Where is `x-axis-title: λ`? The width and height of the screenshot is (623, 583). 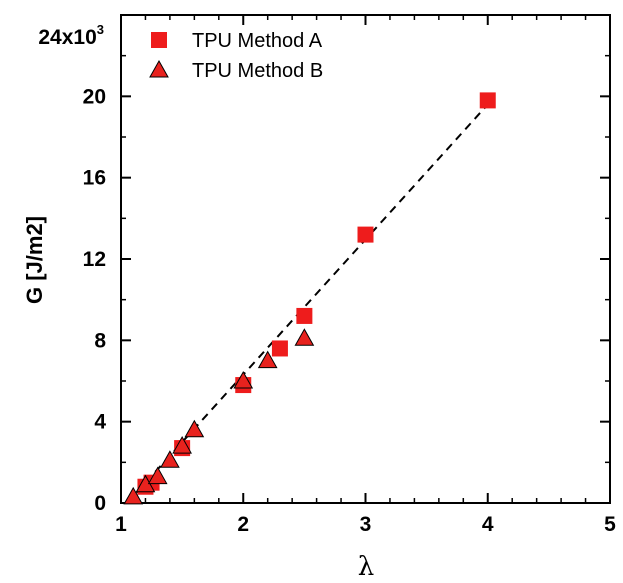
x-axis-title: λ is located at coordinates (366, 567).